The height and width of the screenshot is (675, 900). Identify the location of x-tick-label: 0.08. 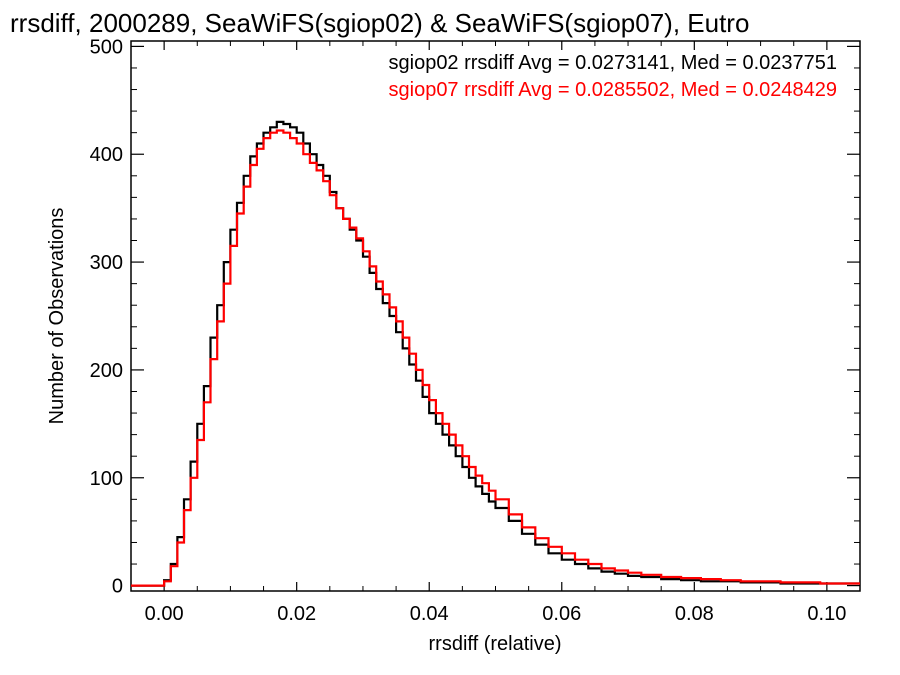
(694, 614).